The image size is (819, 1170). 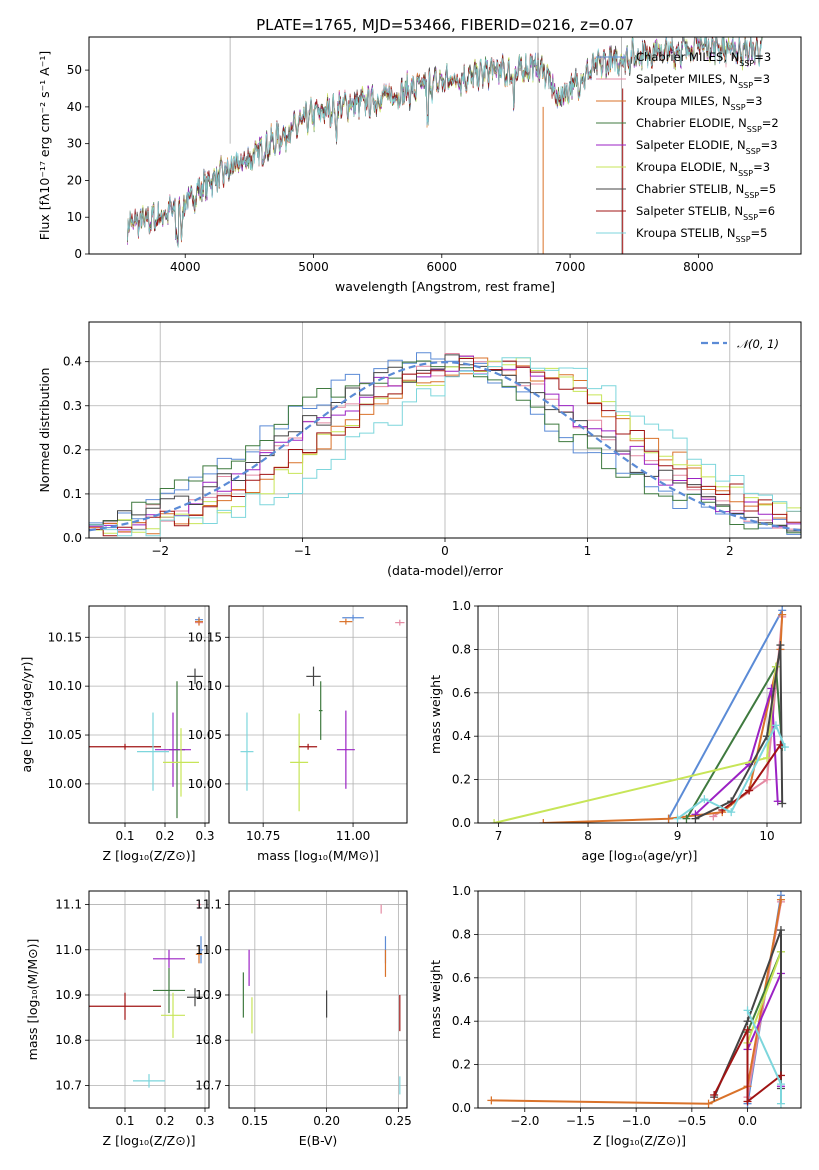 I want to click on legend-entry: Chabrier ELODIE, NSSP=2, so click(x=707, y=125).